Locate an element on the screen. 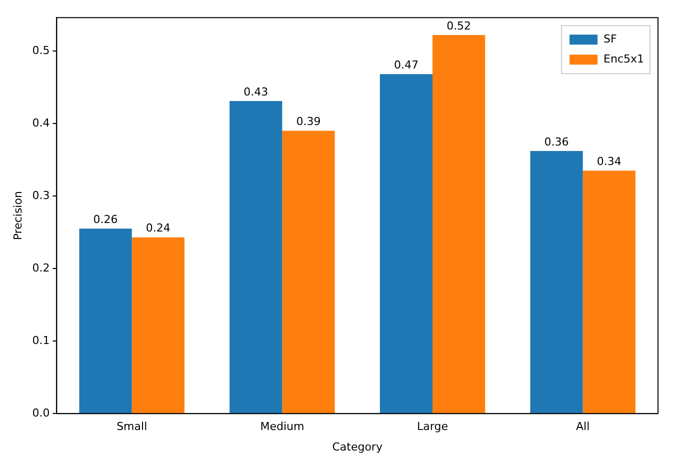 The height and width of the screenshot is (466, 675). y-tick-label: 0.4 is located at coordinates (41, 123).